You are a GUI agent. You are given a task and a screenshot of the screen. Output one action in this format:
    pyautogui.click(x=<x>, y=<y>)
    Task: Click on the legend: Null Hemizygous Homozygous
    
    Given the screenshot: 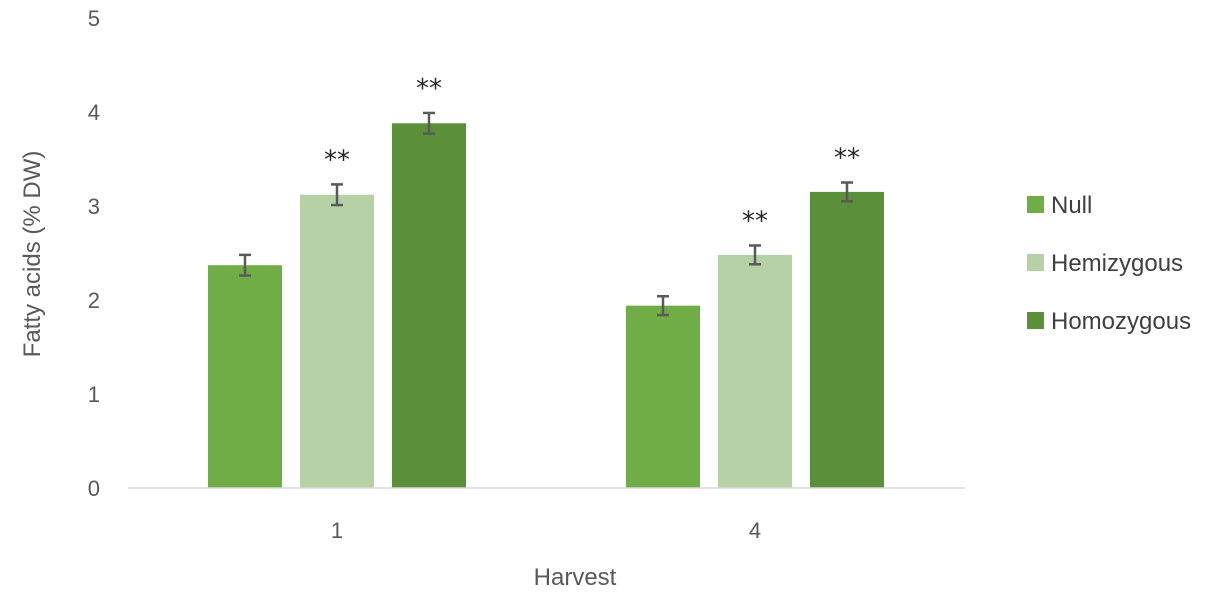 What is the action you would take?
    pyautogui.click(x=1109, y=263)
    